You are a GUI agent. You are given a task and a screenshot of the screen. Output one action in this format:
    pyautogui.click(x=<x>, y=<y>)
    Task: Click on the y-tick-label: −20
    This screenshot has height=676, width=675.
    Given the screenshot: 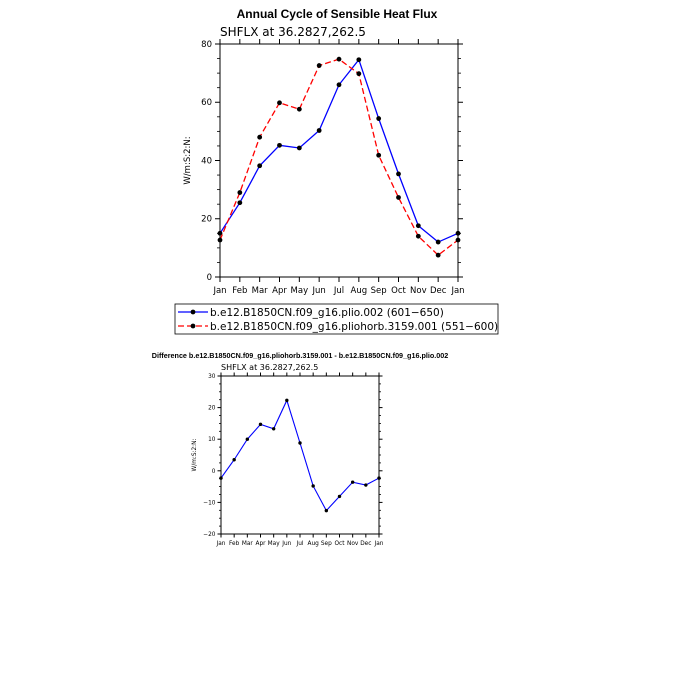 What is the action you would take?
    pyautogui.click(x=209, y=535)
    